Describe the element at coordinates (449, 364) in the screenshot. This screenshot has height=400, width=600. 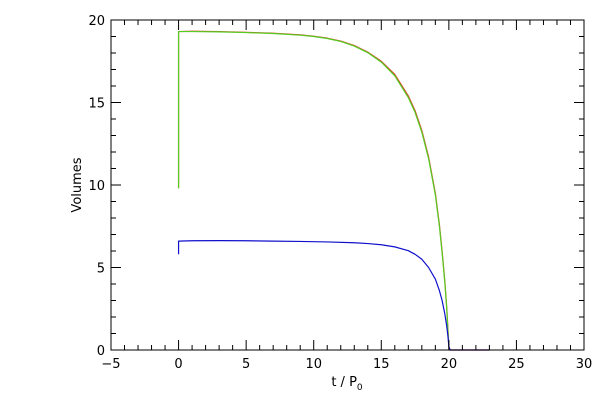
I see `x-tick-label: 20` at that location.